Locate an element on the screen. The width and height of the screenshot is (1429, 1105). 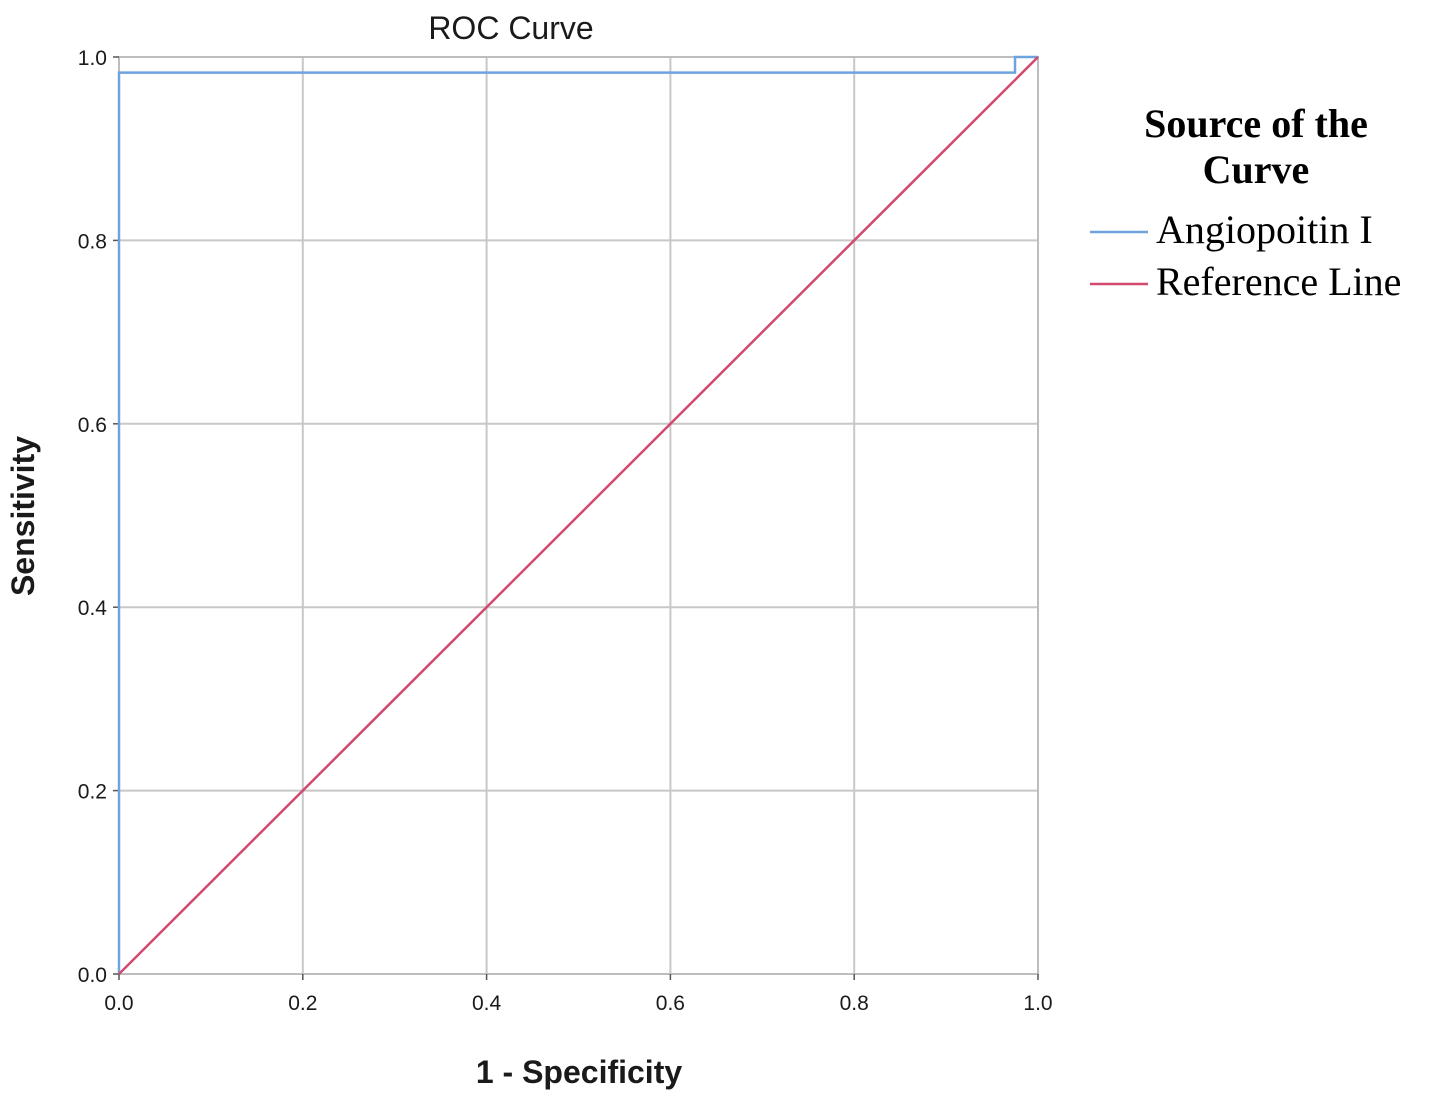
x-tick-label: 0.8 is located at coordinates (854, 1003).